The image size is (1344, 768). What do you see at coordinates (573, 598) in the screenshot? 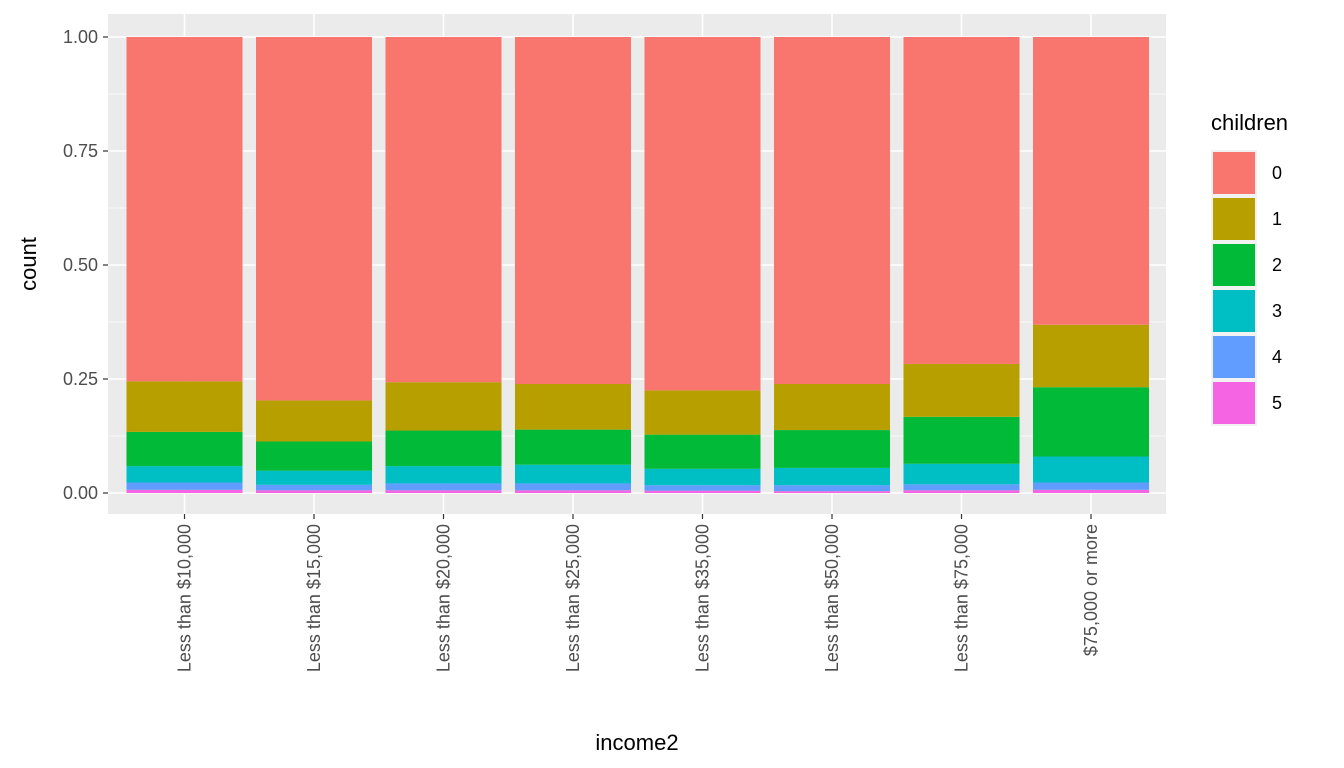
I see `x-tick-label: Less than $25,000` at bounding box center [573, 598].